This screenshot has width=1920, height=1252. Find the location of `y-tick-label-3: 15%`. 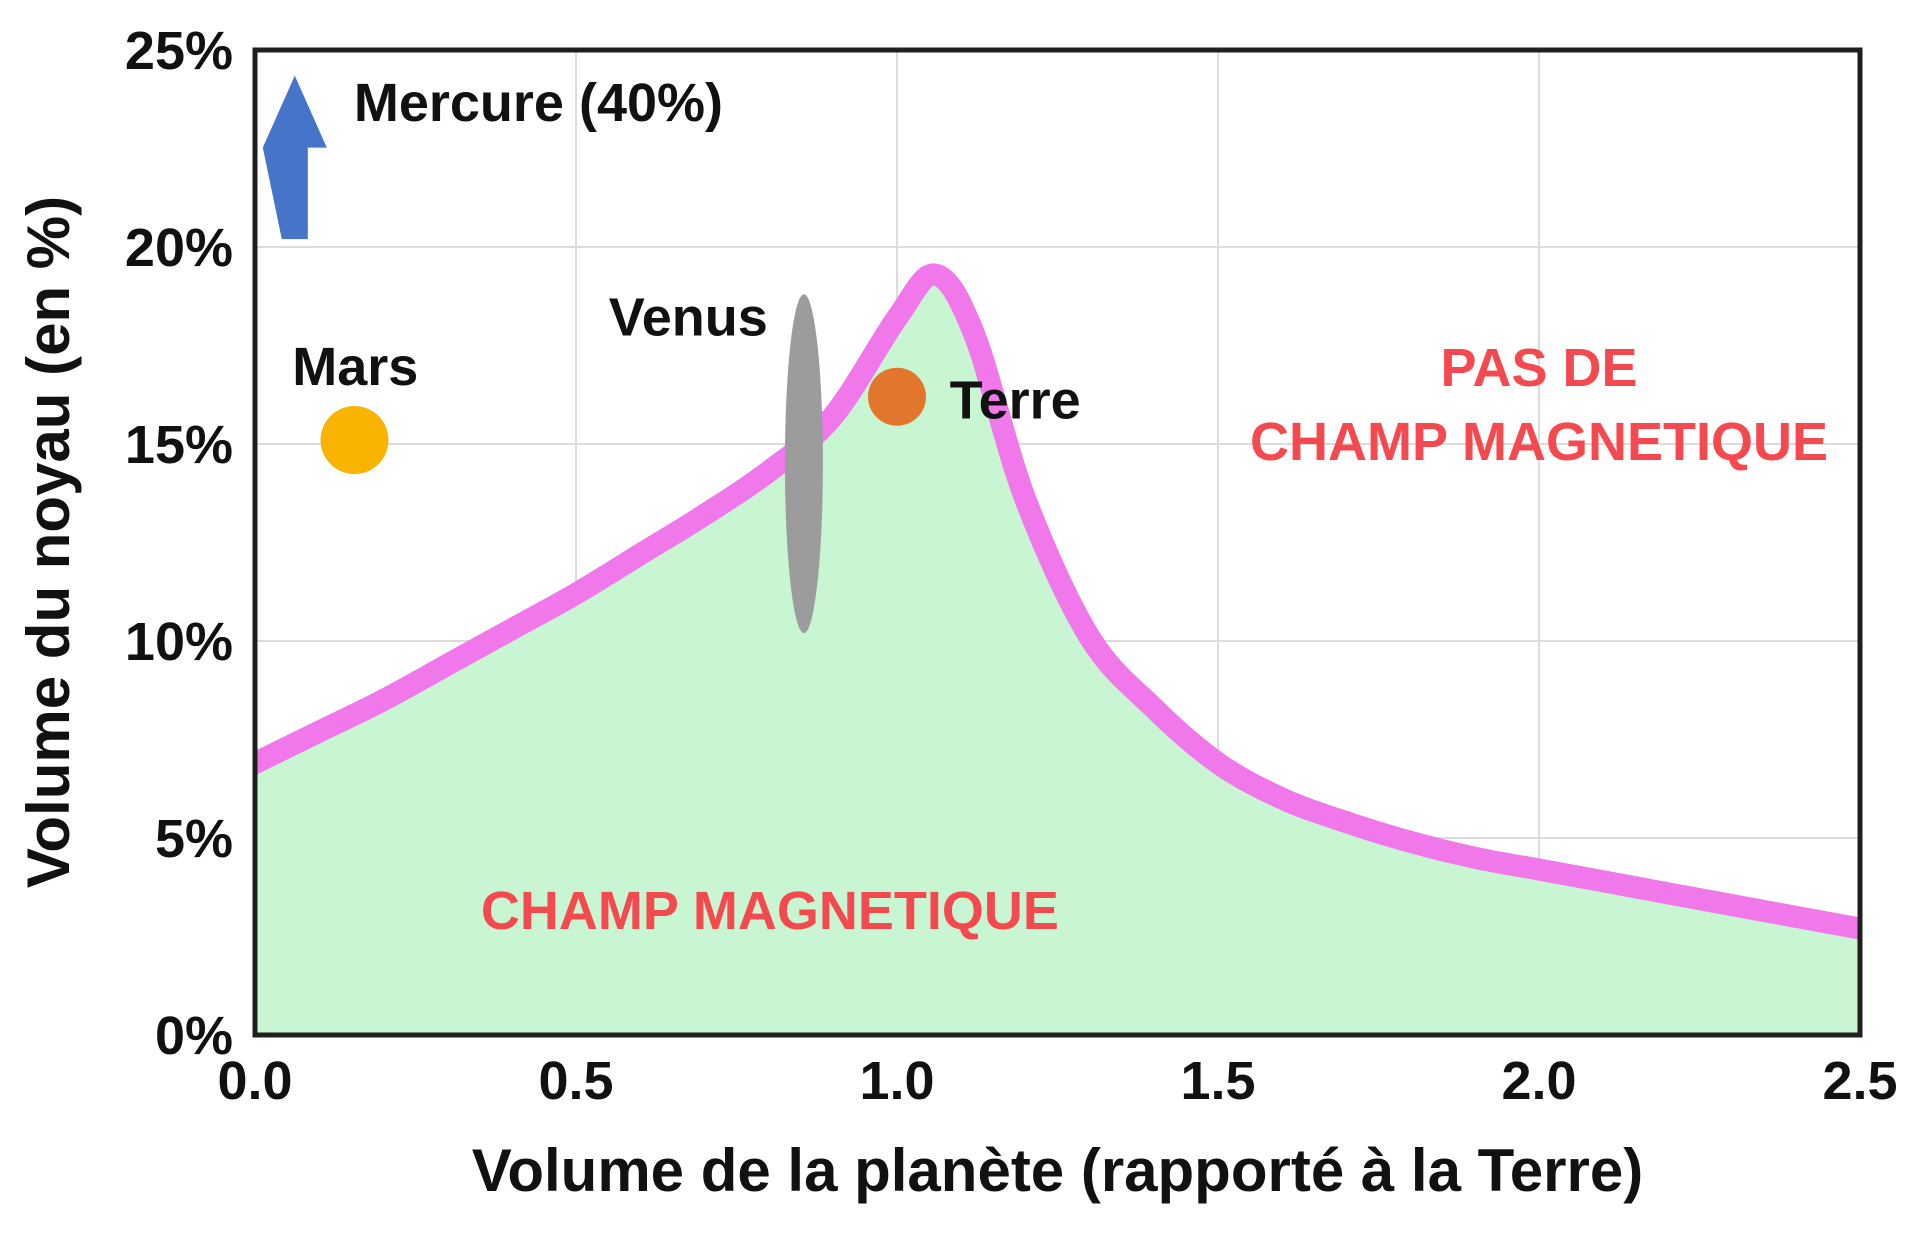

y-tick-label-3: 15% is located at coordinates (179, 445).